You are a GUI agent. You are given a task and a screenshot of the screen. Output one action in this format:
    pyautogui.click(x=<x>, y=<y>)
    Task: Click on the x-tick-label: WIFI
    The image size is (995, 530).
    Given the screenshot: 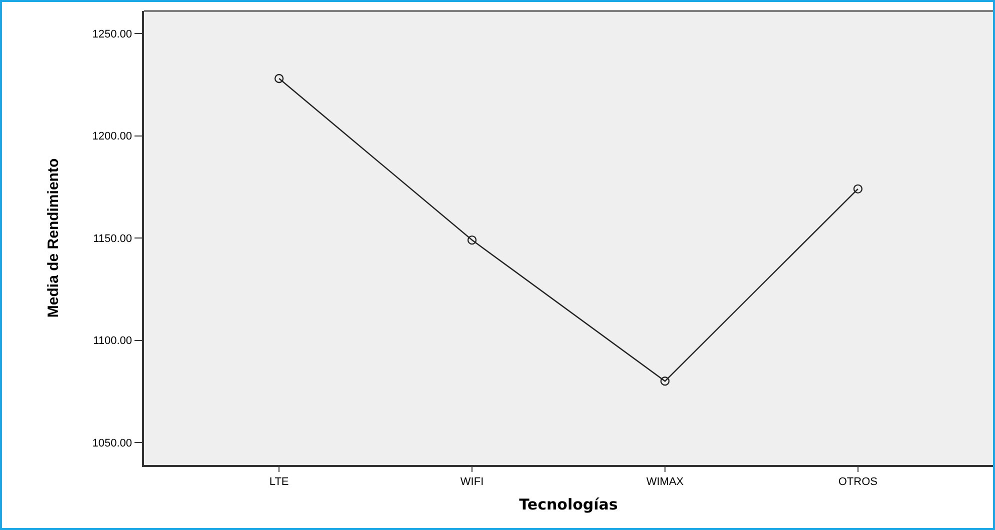 What is the action you would take?
    pyautogui.click(x=472, y=482)
    